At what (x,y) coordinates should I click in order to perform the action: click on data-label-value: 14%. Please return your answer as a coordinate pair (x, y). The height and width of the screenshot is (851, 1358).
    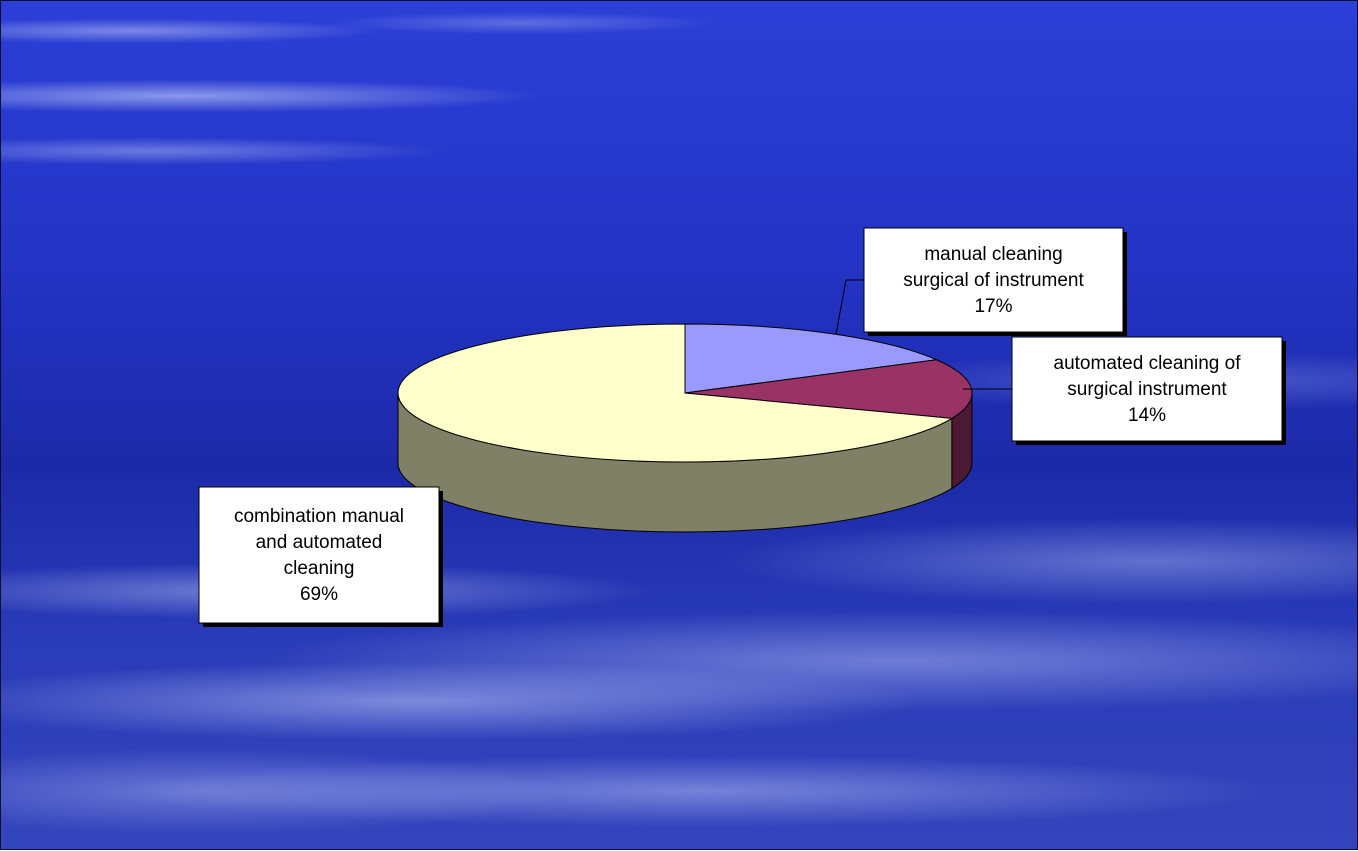
    Looking at the image, I should click on (1147, 415).